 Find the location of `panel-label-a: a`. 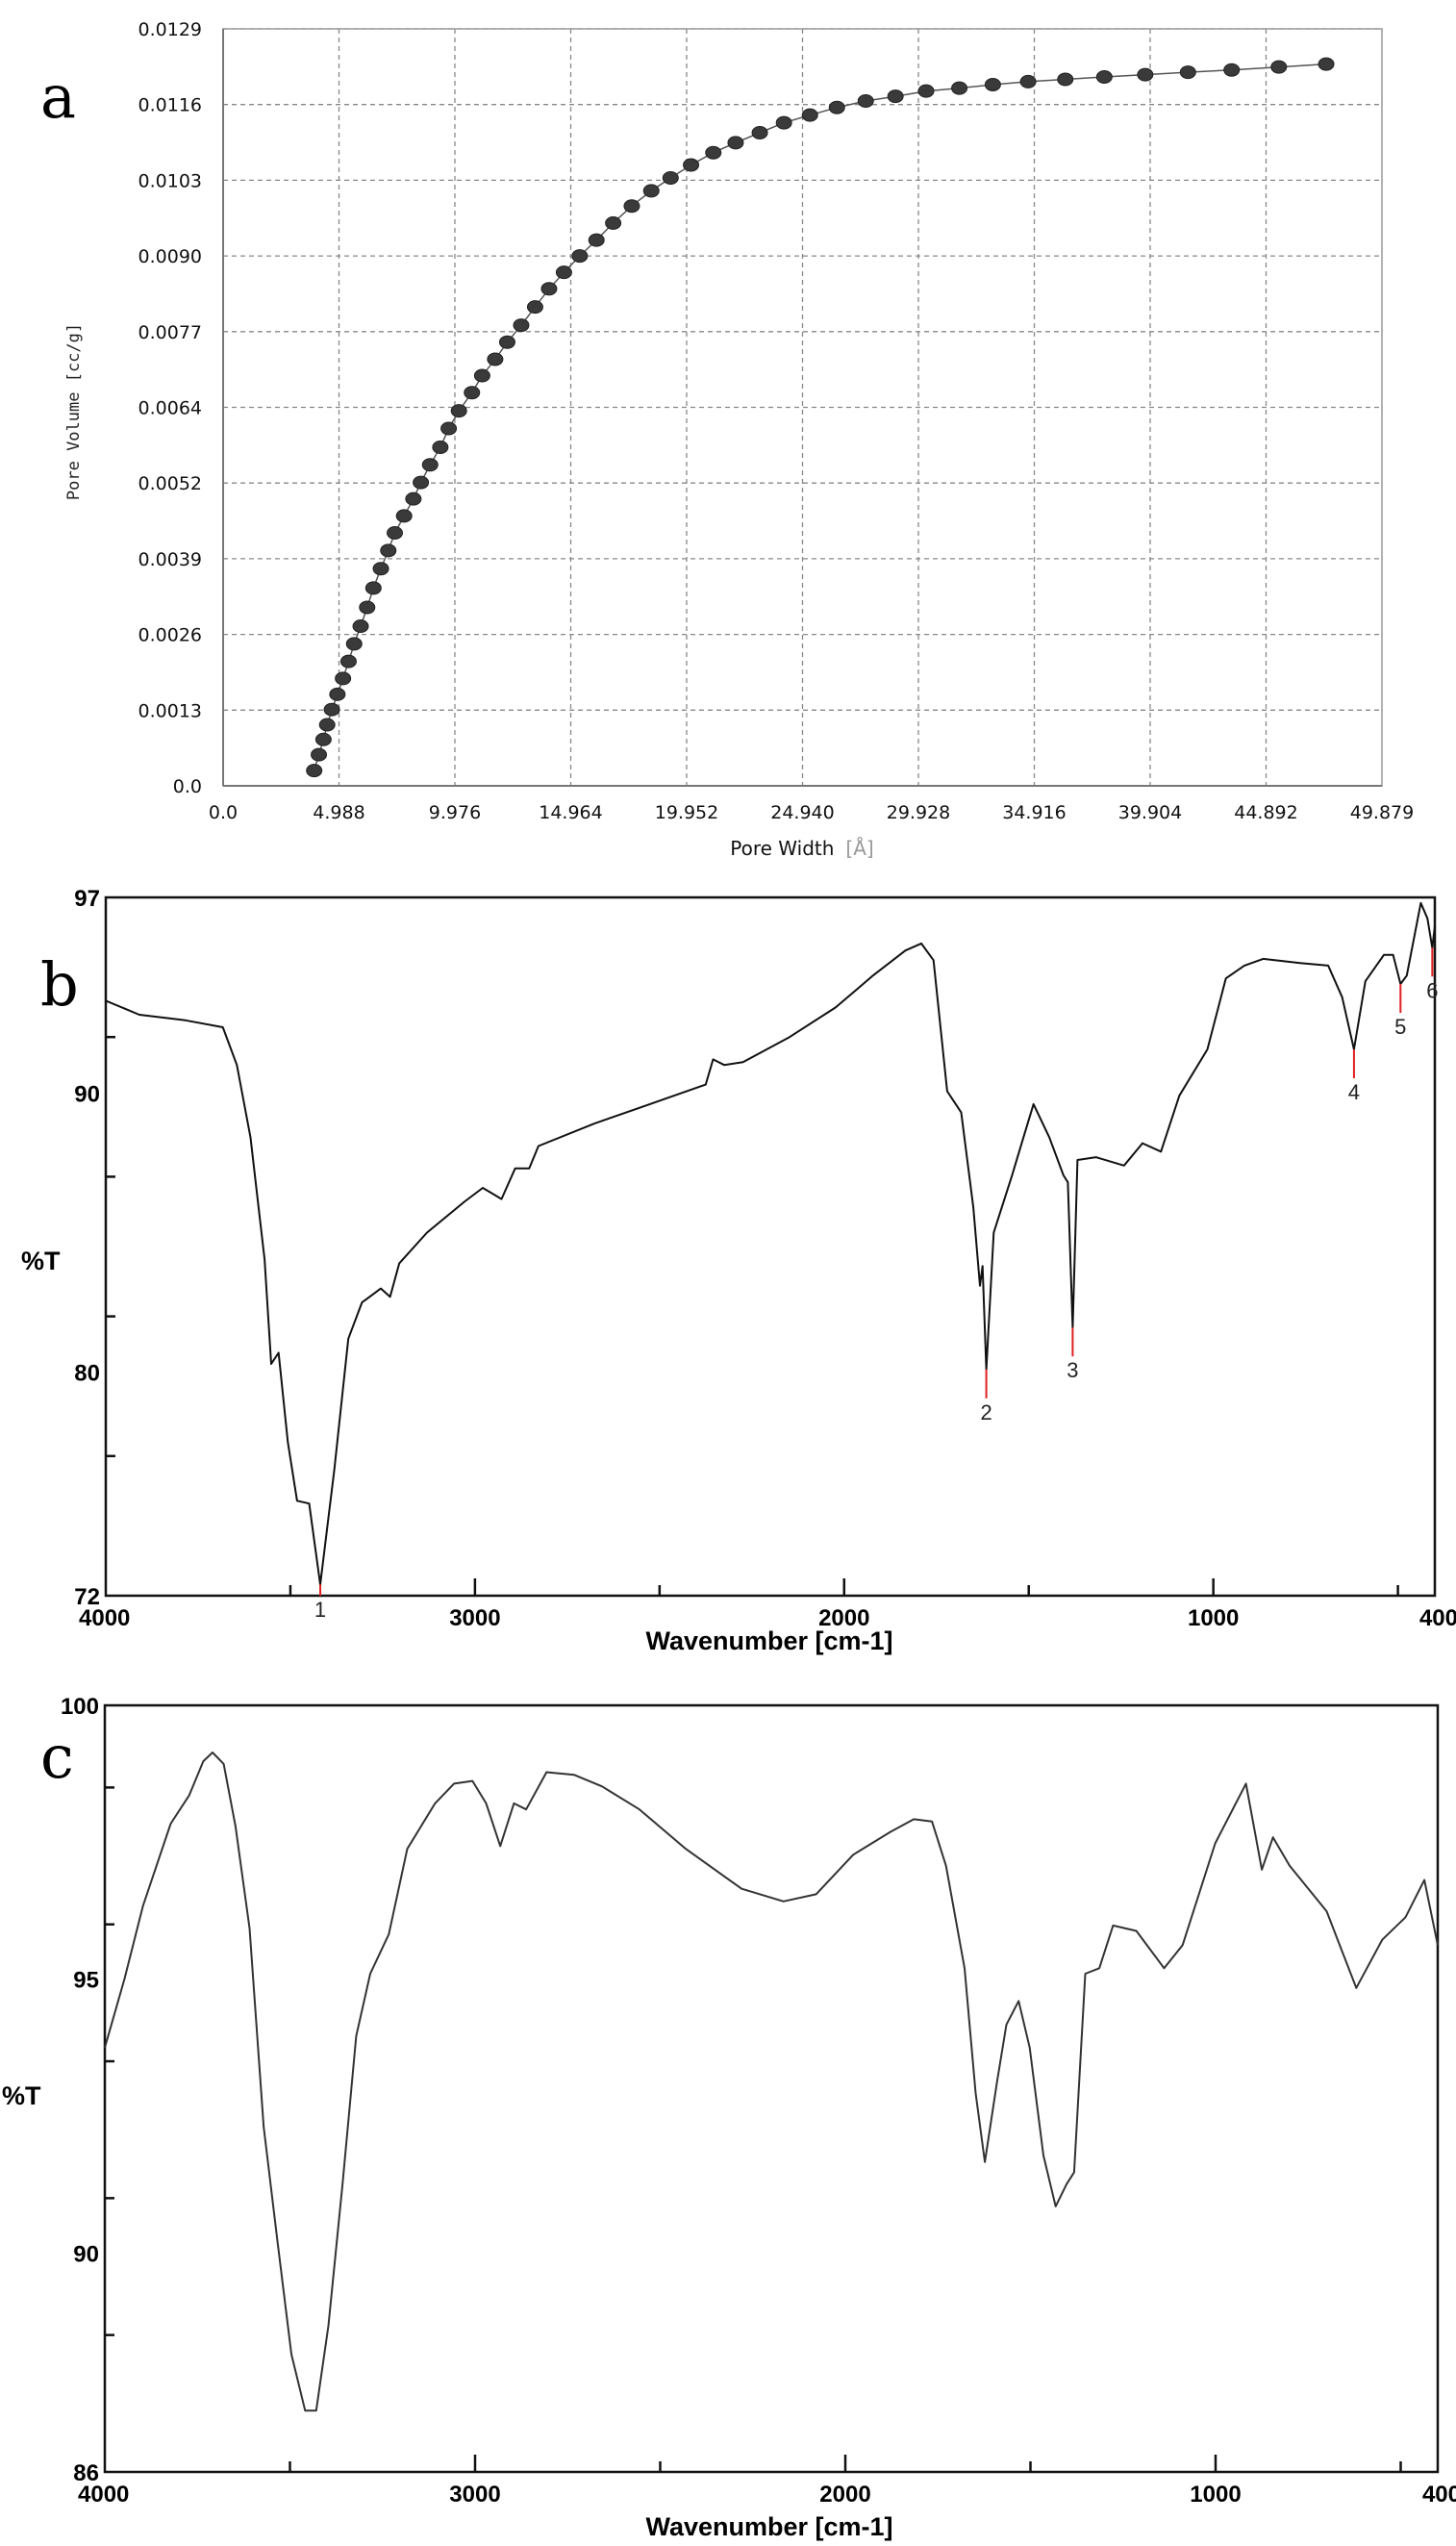

panel-label-a: a is located at coordinates (58, 97).